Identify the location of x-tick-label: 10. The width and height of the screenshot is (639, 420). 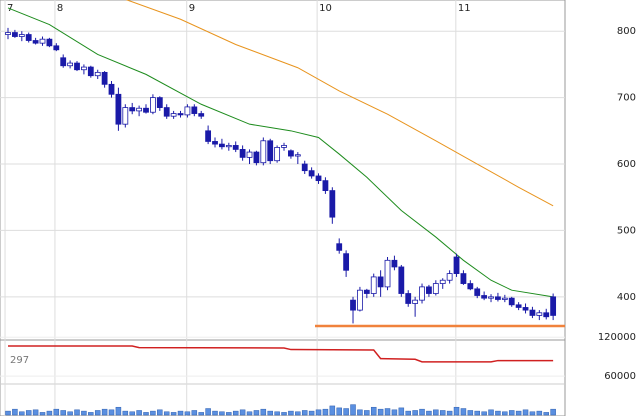
(325, 8).